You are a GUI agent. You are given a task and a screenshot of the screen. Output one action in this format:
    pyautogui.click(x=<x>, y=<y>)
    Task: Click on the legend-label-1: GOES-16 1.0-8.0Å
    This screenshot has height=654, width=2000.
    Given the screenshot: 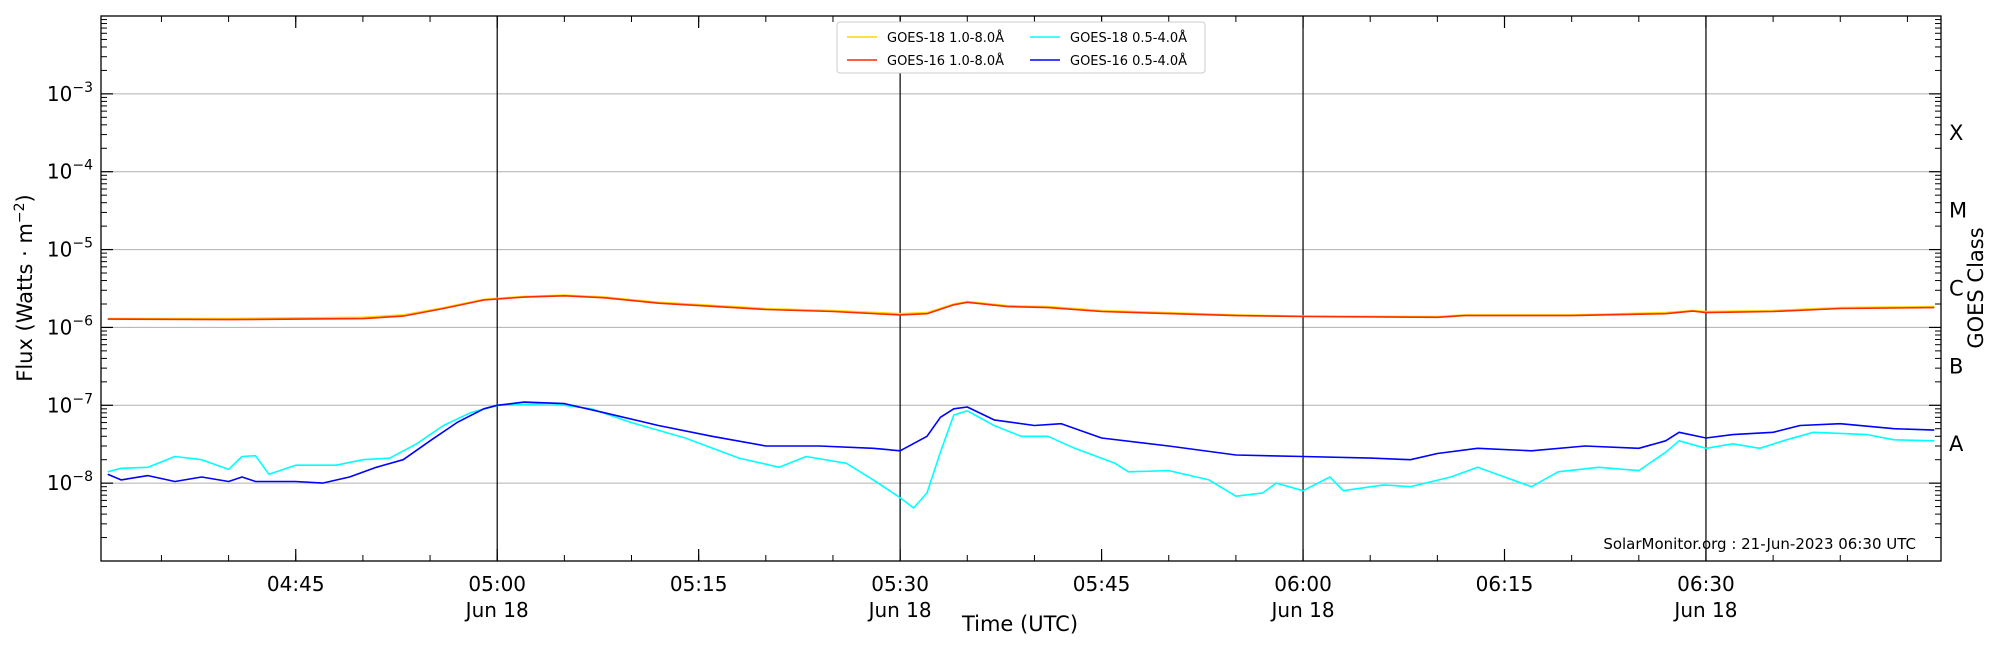 What is the action you would take?
    pyautogui.click(x=945, y=61)
    